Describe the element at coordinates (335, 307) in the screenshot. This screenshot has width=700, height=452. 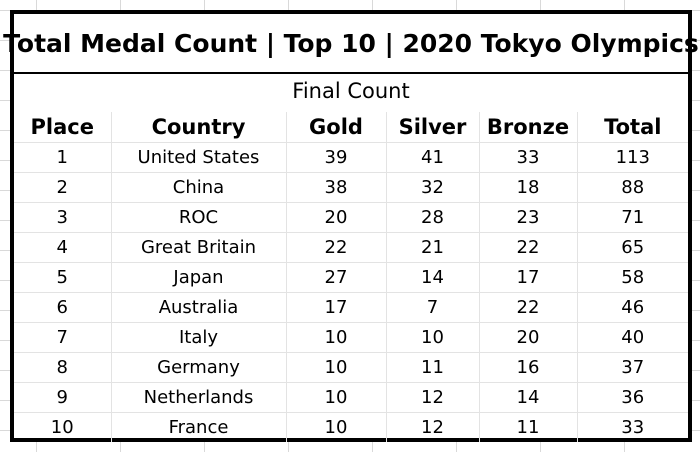
I see `cell-gold: 17` at that location.